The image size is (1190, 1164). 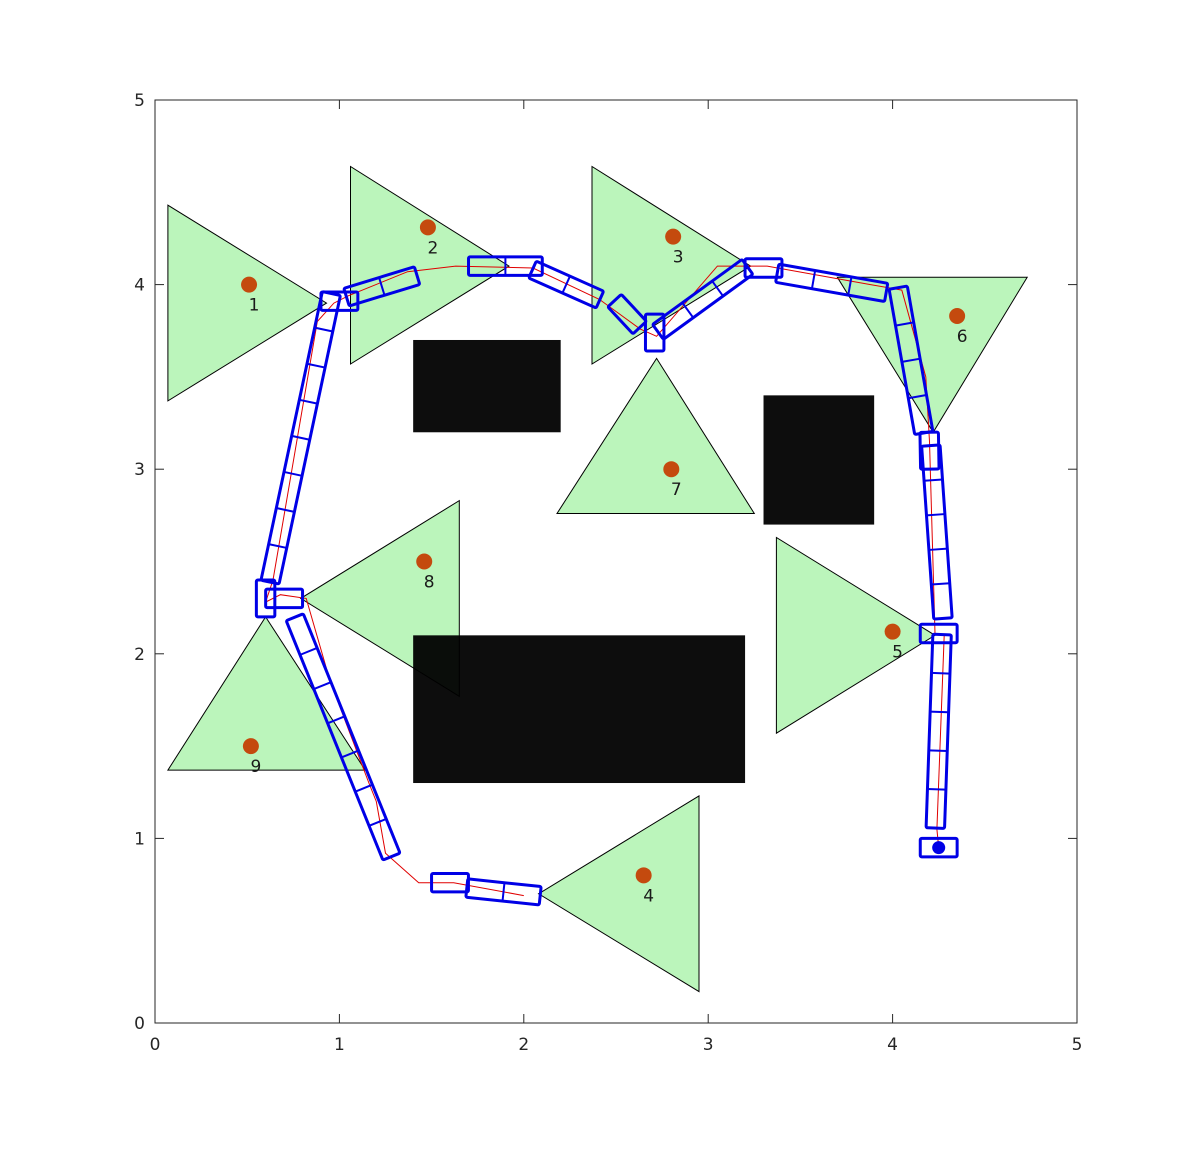 I want to click on target-label-1: 1, so click(x=254, y=306).